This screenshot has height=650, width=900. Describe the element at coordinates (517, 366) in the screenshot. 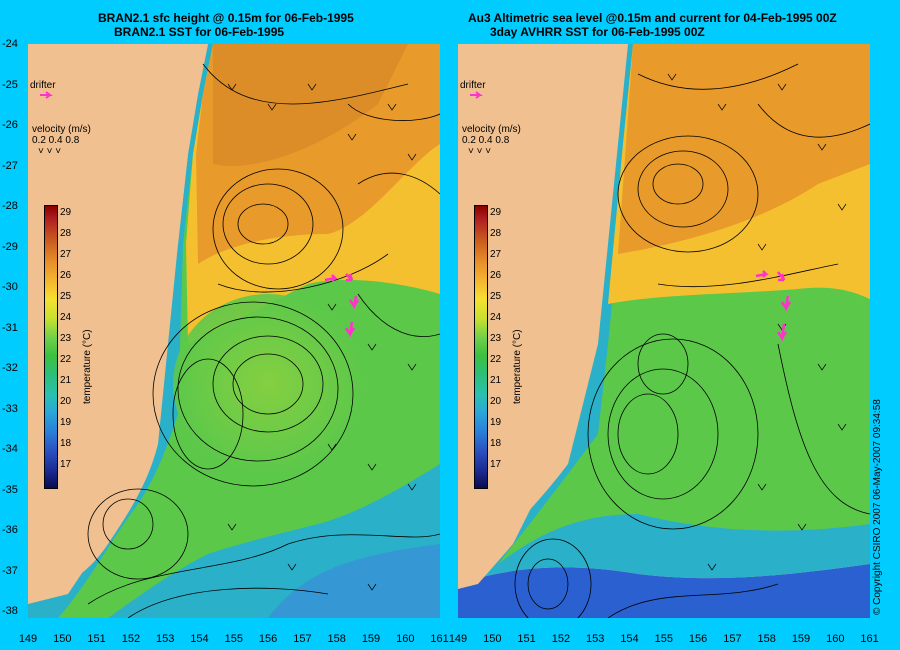

I see `right-colorbar-title: temperature (°C)` at that location.